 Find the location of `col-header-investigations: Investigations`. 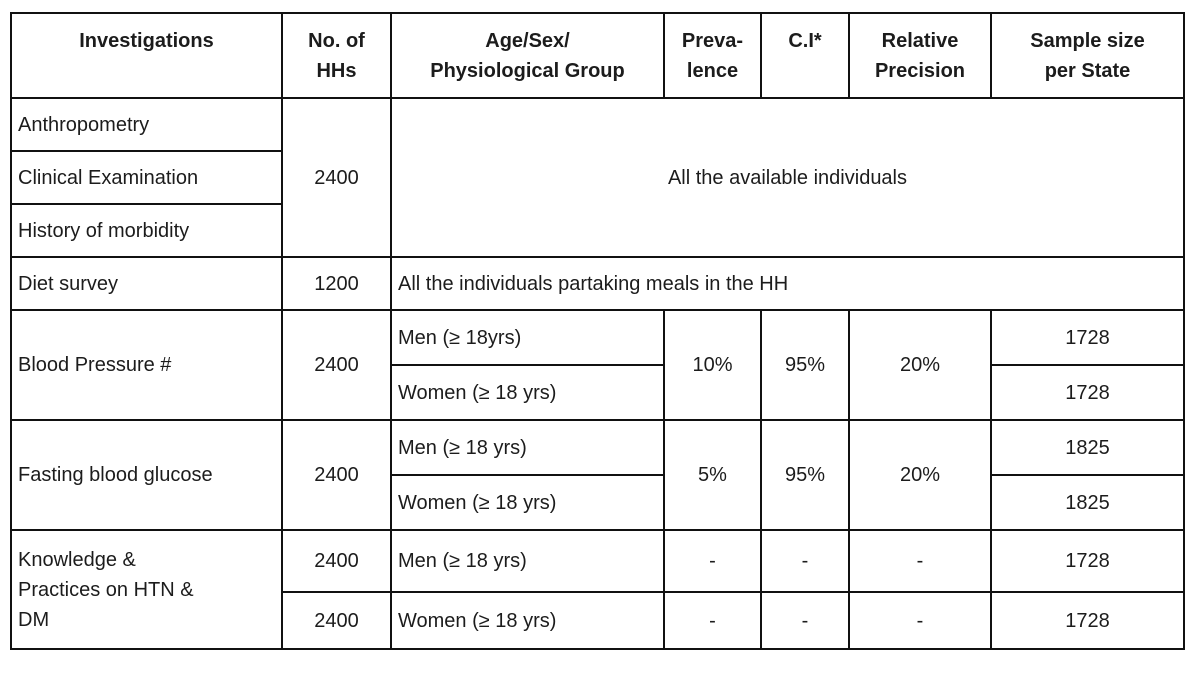

col-header-investigations: Investigations is located at coordinates (146, 55).